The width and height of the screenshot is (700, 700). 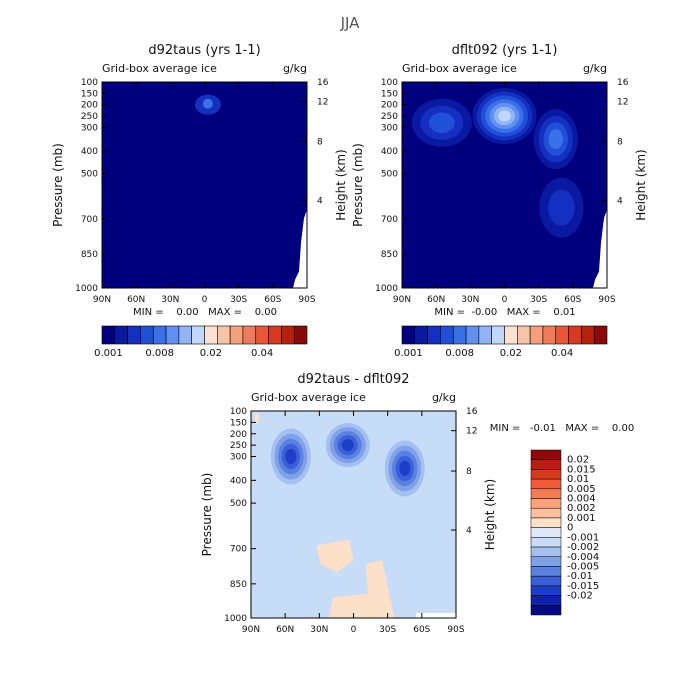 I want to click on colorbar-label: 0.002, so click(x=581, y=508).